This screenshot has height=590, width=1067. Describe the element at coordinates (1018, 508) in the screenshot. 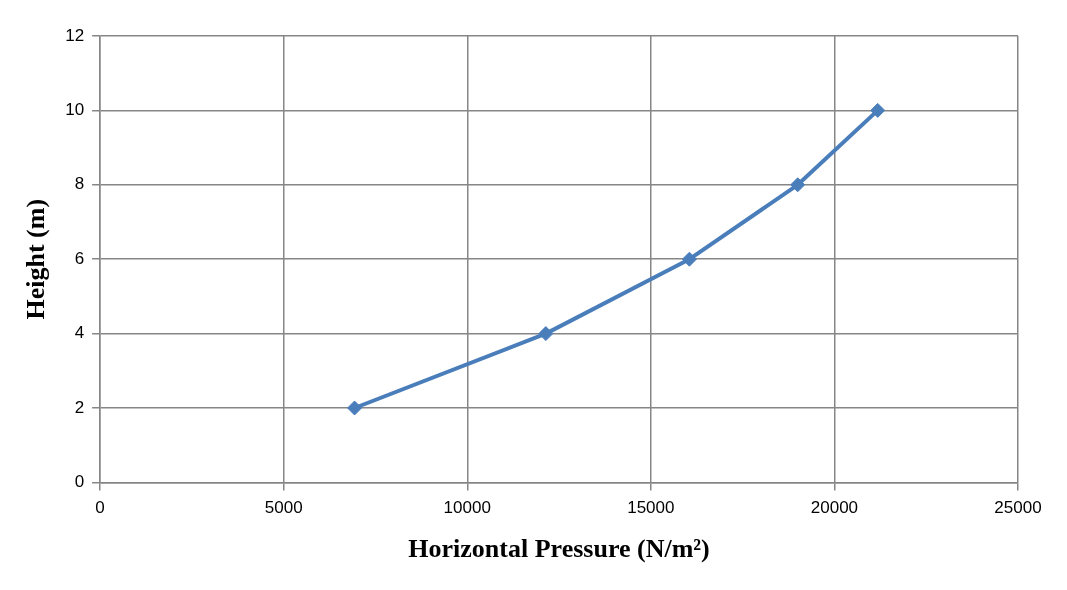

I see `x-tick-label: 25000` at that location.